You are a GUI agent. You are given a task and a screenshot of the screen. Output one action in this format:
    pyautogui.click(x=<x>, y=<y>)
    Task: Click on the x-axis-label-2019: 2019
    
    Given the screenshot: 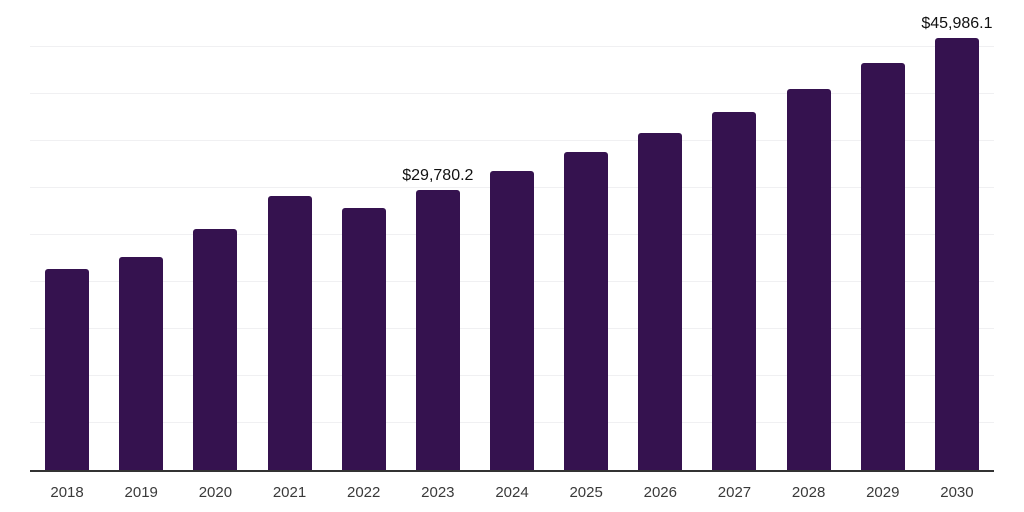 What is the action you would take?
    pyautogui.click(x=141, y=492)
    